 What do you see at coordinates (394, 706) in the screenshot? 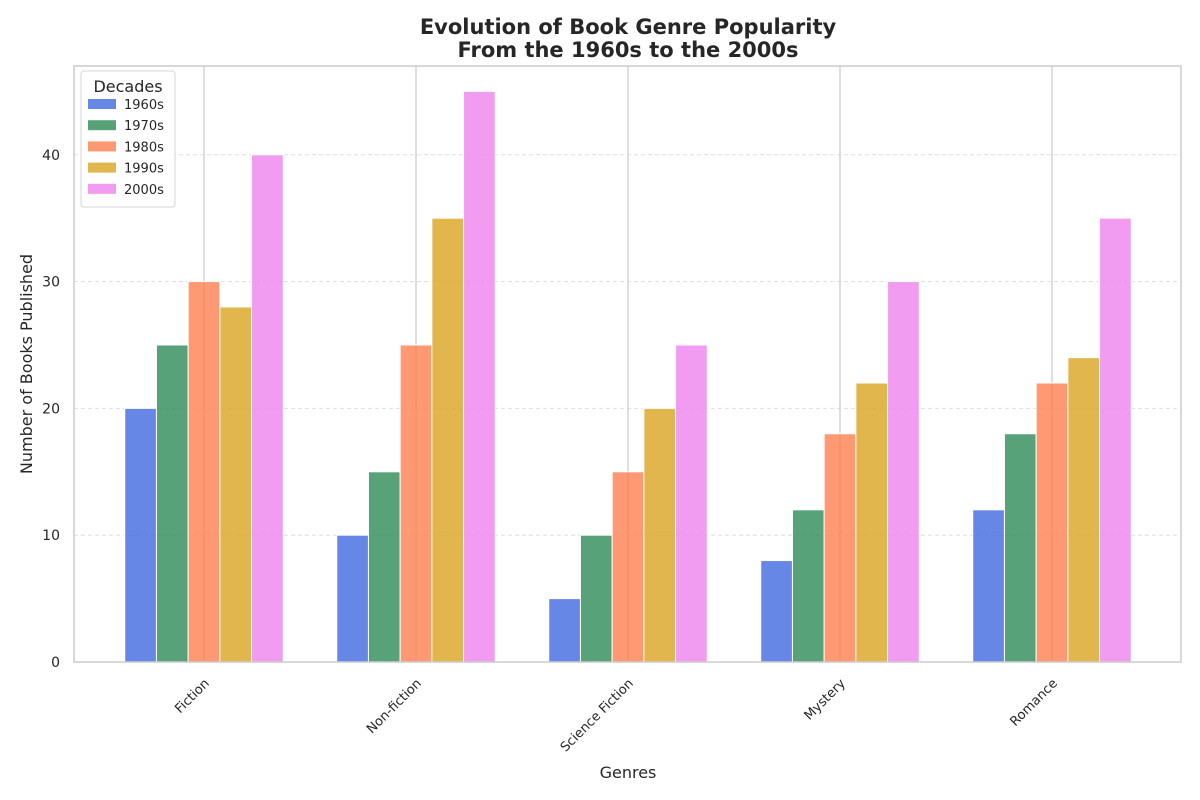
I see `x-tick-label: Non-fiction` at bounding box center [394, 706].